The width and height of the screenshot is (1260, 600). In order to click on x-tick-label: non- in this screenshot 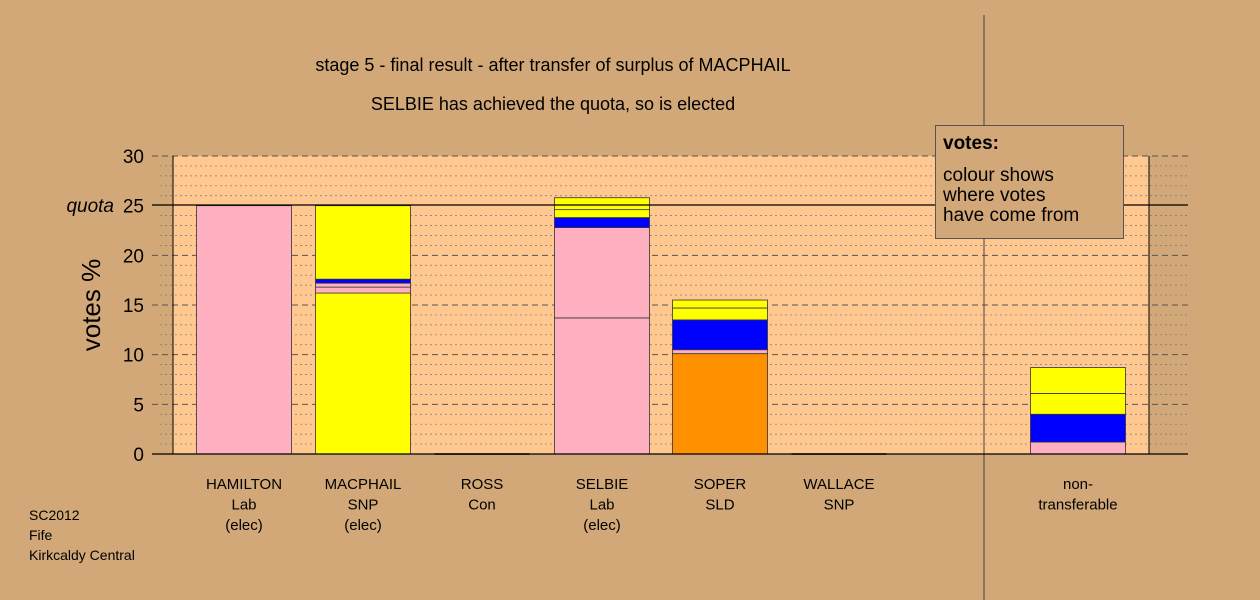, I will do `click(1078, 484)`.